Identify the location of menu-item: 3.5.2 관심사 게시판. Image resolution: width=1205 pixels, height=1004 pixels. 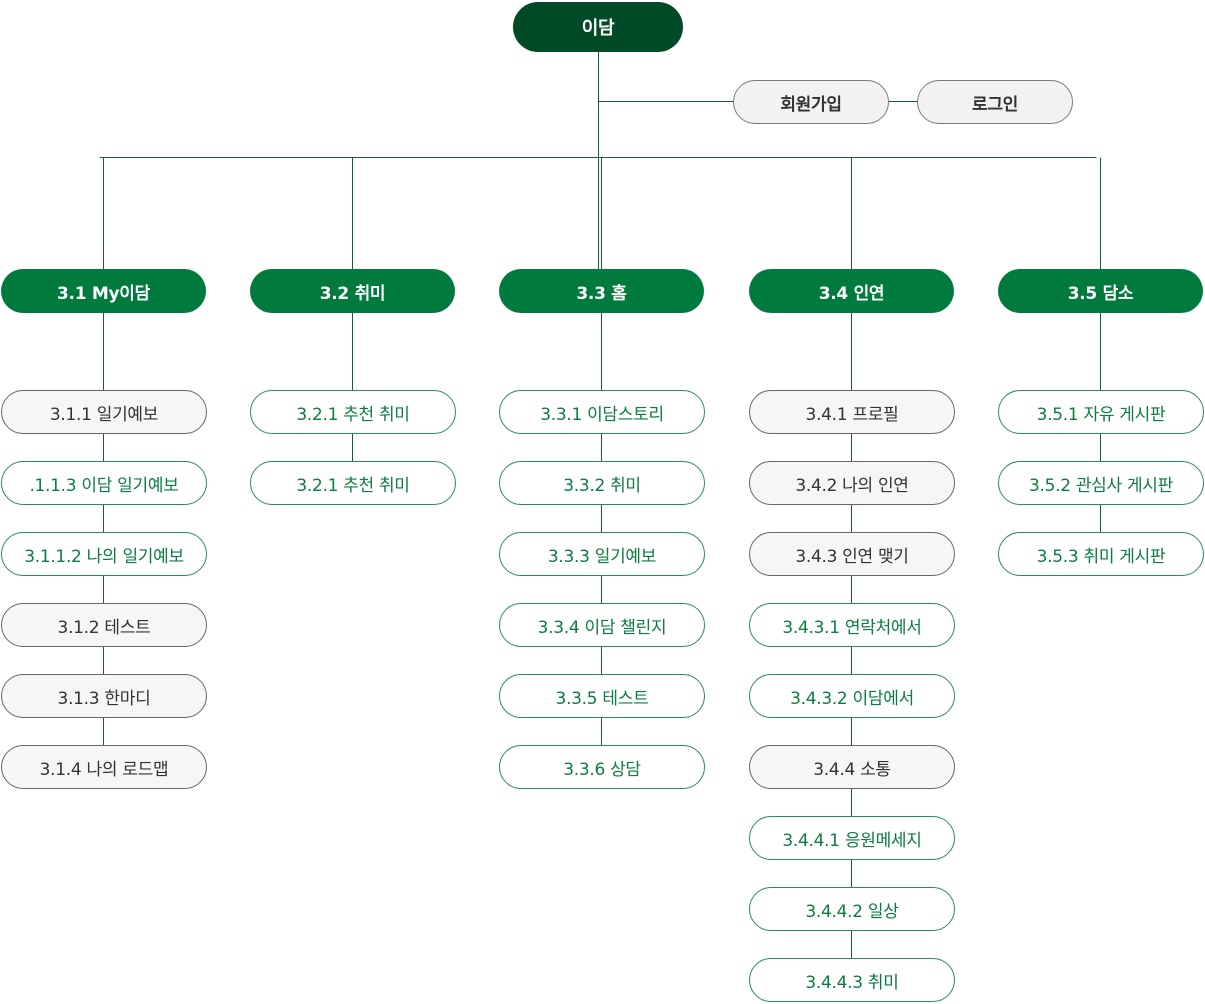
(1101, 483).